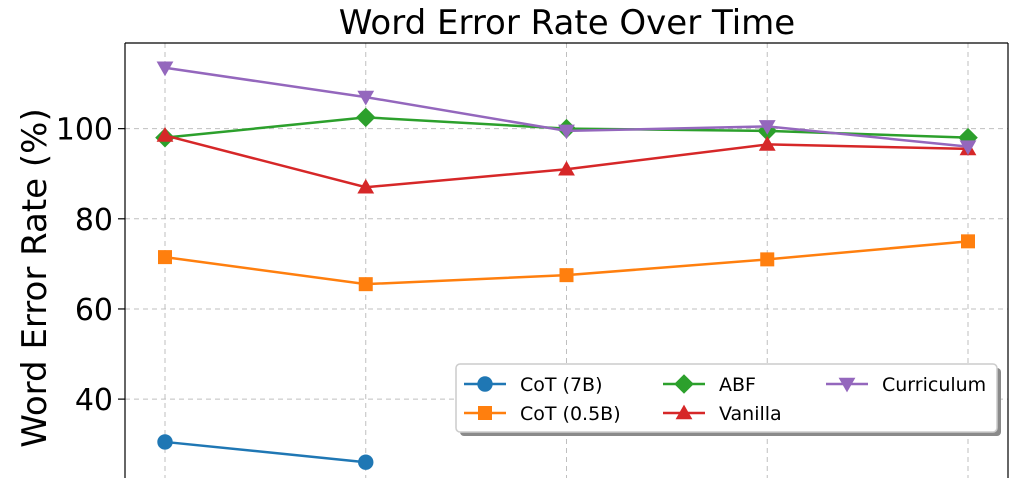  What do you see at coordinates (35, 278) in the screenshot?
I see `y-axis-label: Word Error Rate (%)` at bounding box center [35, 278].